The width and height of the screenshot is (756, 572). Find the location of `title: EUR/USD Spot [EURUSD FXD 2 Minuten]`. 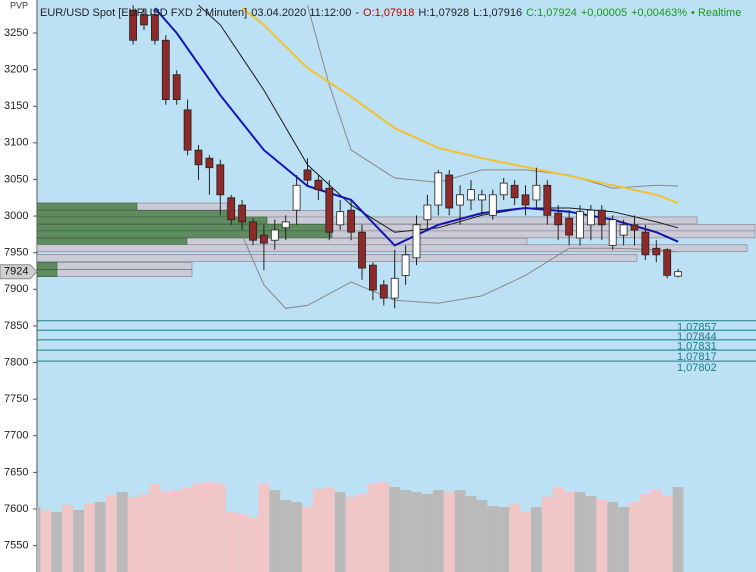

title: EUR/USD Spot [EURUSD FXD 2 Minuten] is located at coordinates (143, 13).